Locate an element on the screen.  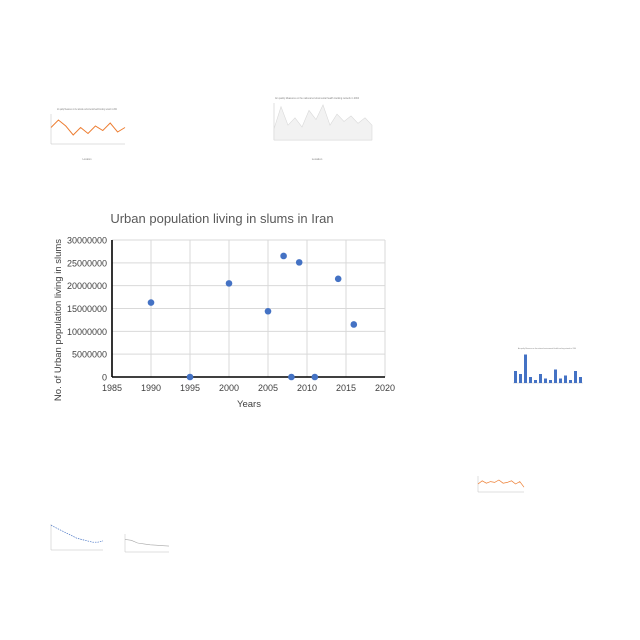
y-tick-label: 5000000 is located at coordinates (89, 355).